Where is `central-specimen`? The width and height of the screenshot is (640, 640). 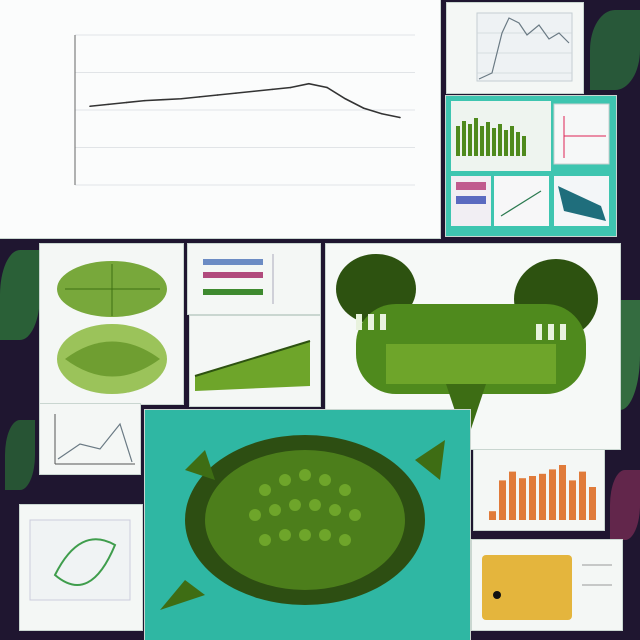
central-specimen is located at coordinates (302, 522).